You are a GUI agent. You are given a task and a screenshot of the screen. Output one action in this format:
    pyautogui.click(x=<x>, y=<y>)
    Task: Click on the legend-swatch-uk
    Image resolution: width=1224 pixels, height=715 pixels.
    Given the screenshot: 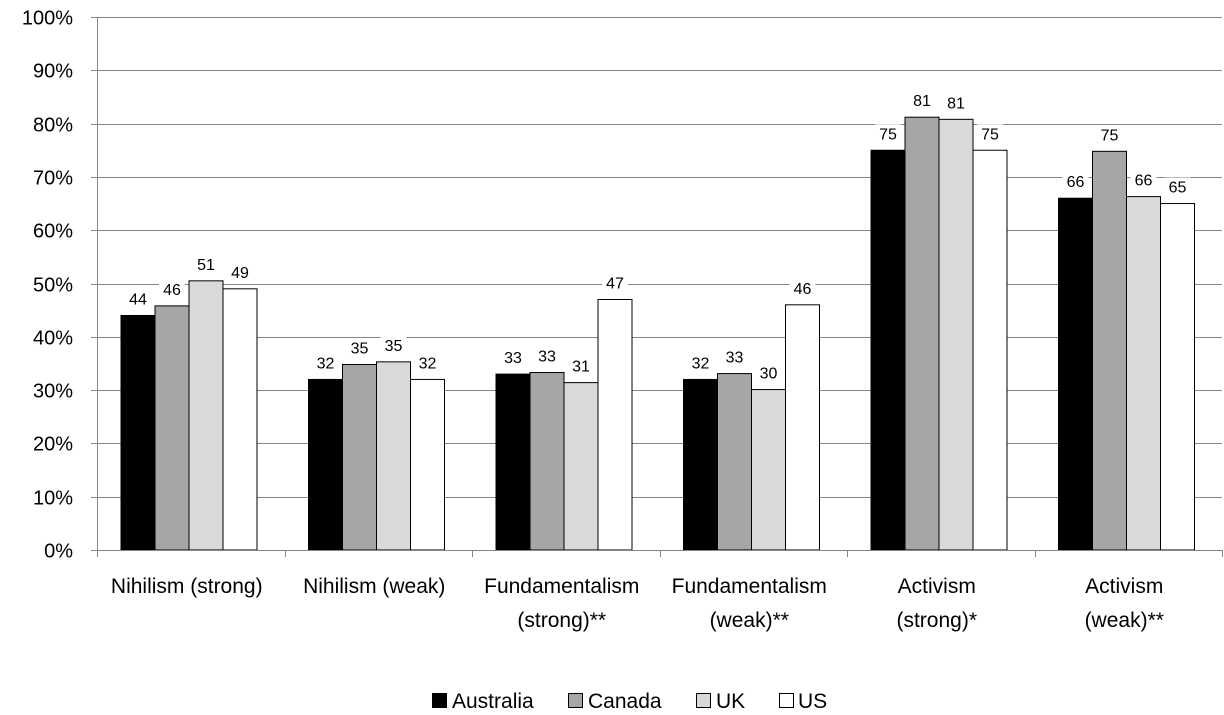 What is the action you would take?
    pyautogui.click(x=703, y=700)
    